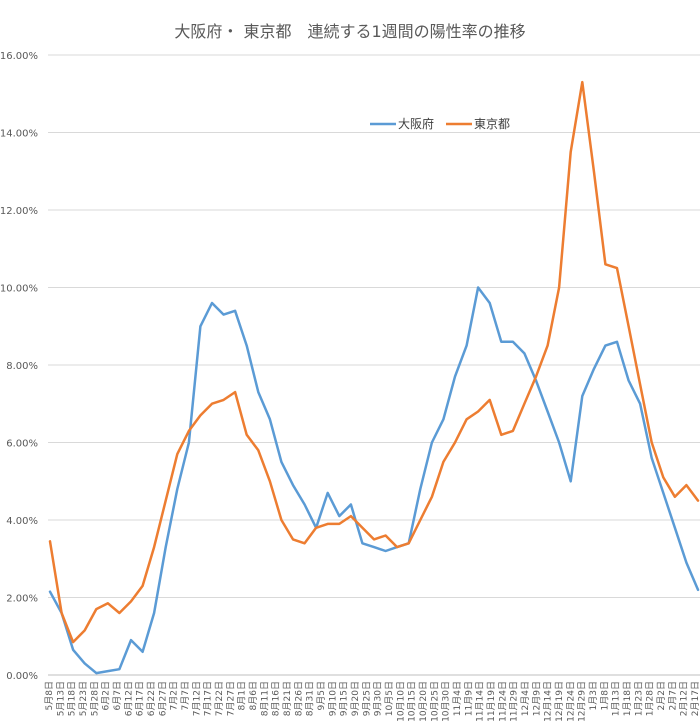 This screenshot has height=723, width=700. I want to click on x-tick-label: 9月25日, so click(366, 698).